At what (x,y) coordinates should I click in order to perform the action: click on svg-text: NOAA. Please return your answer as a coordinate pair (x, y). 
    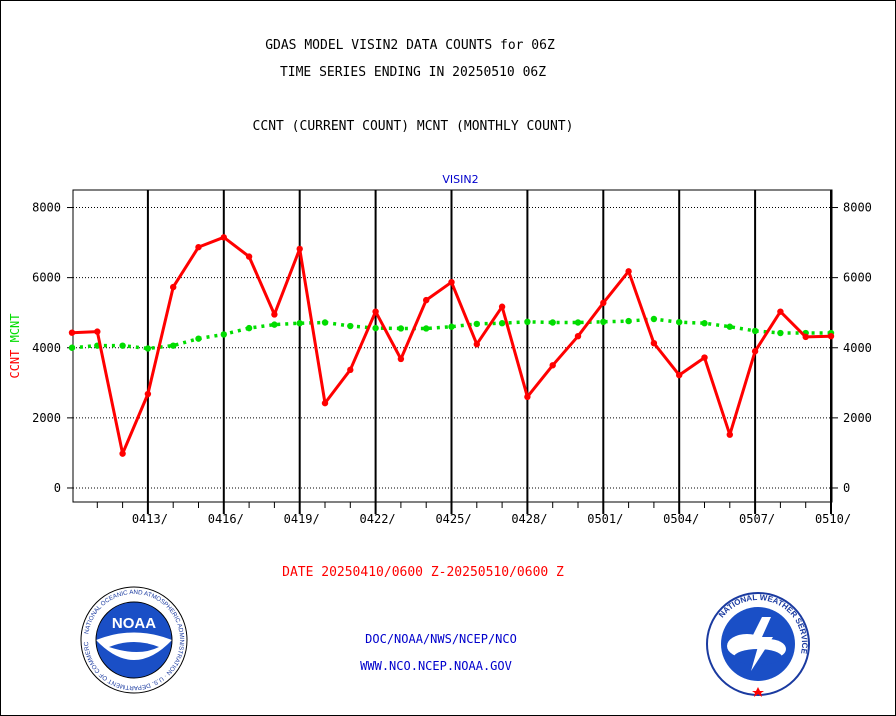
    Looking at the image, I should click on (134, 623).